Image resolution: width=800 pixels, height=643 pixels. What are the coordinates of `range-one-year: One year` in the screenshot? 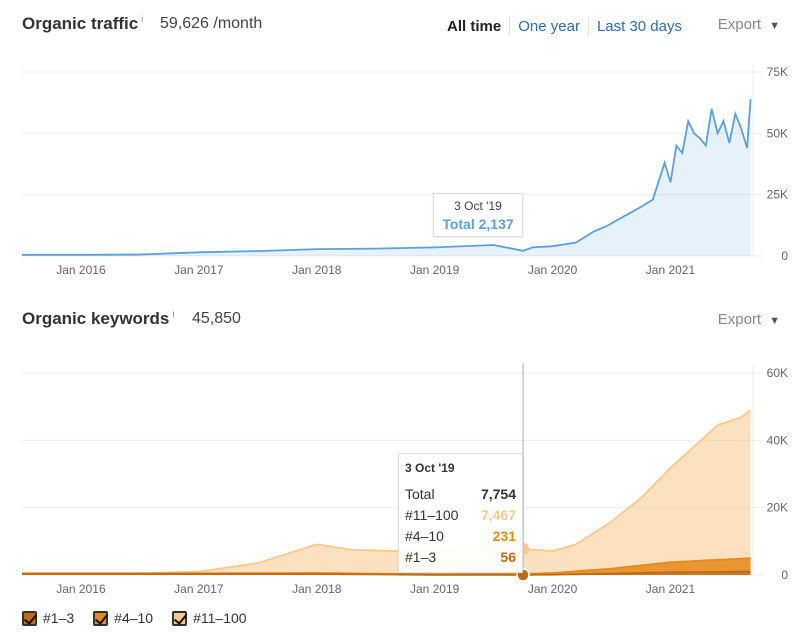 It's located at (549, 26).